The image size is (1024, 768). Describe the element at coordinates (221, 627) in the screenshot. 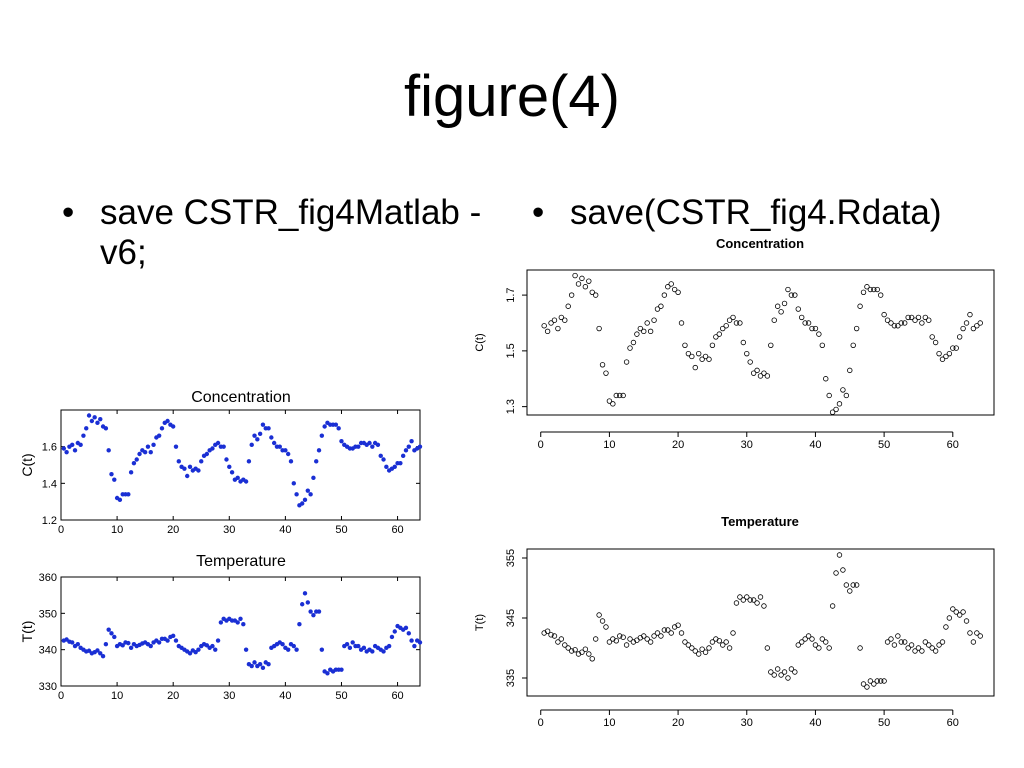

I see `chart-matlab_temp: Temperature T(t) 0 10 20 30 40 50 60 330 340 350 360` at that location.